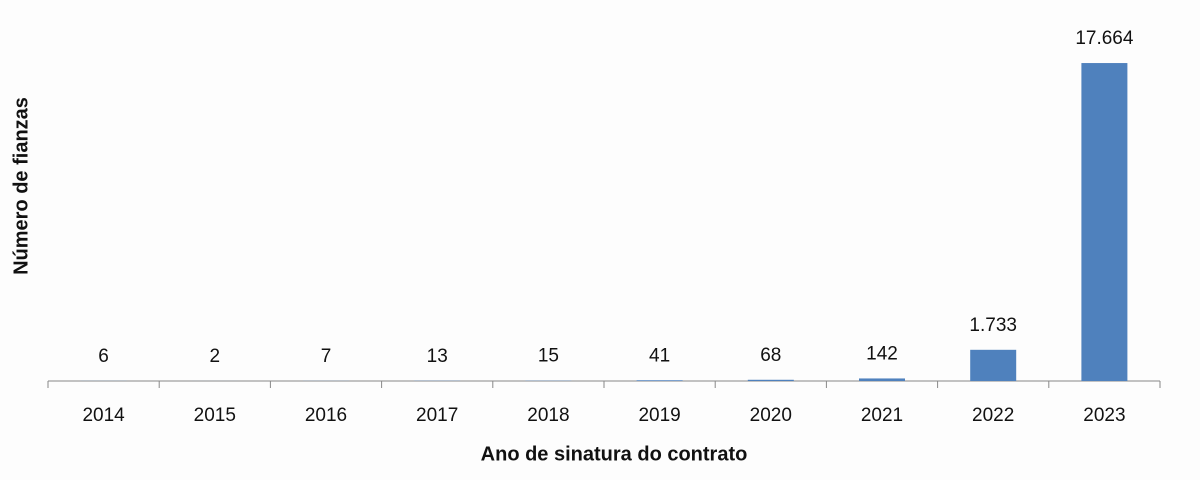 Image resolution: width=1200 pixels, height=480 pixels. What do you see at coordinates (21, 186) in the screenshot?
I see `y-axis-title: Número de fianzas` at bounding box center [21, 186].